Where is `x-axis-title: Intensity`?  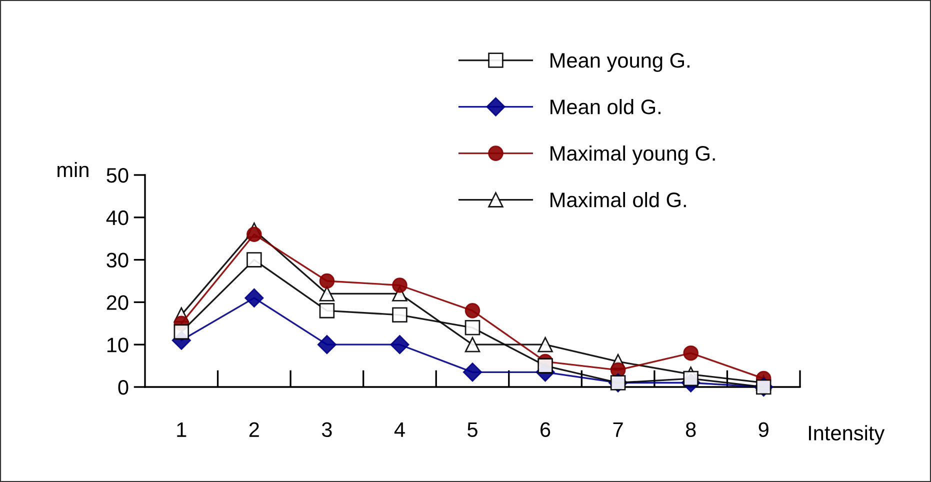
x-axis-title: Intensity is located at coordinates (846, 435).